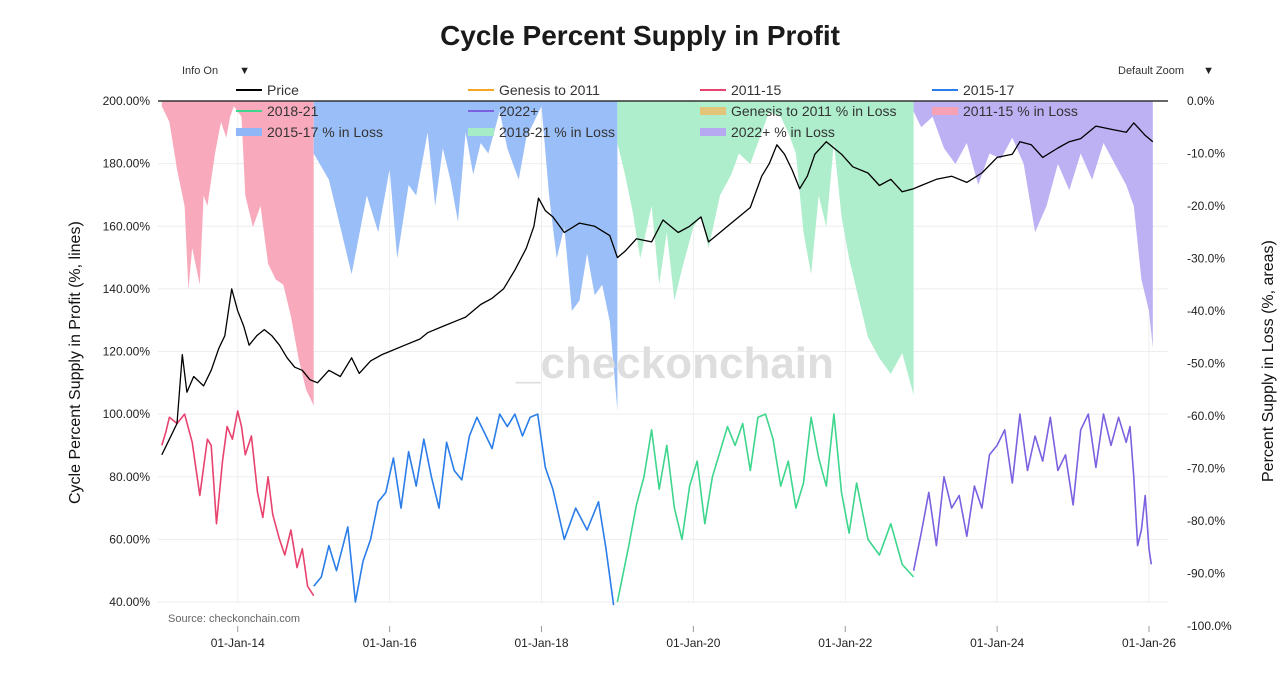 The width and height of the screenshot is (1280, 680). I want to click on legend-label: 2015-17, so click(989, 90).